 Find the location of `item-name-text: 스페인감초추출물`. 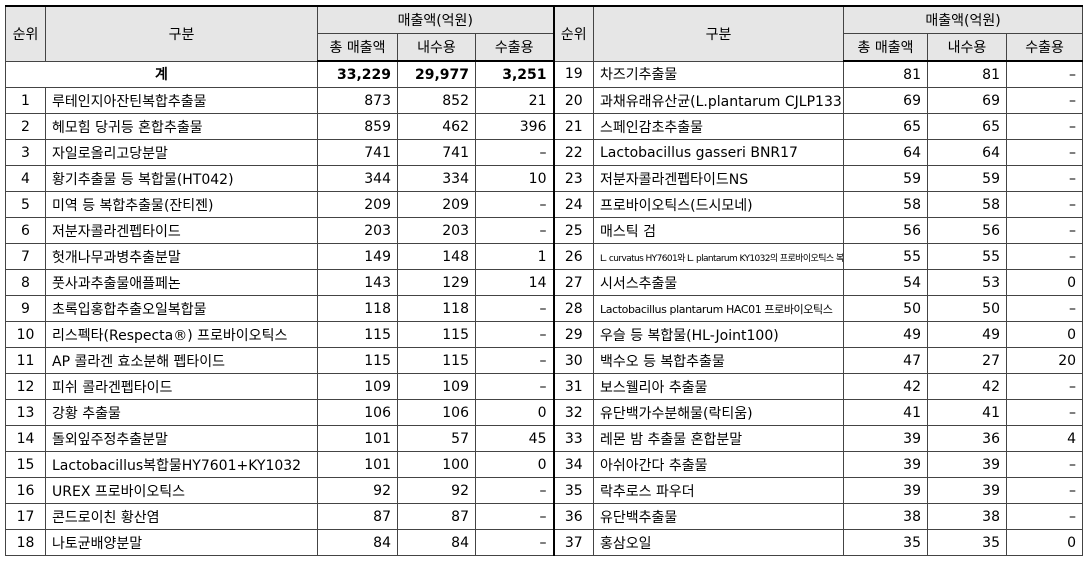

item-name-text: 스페인감초추출물 is located at coordinates (652, 127).